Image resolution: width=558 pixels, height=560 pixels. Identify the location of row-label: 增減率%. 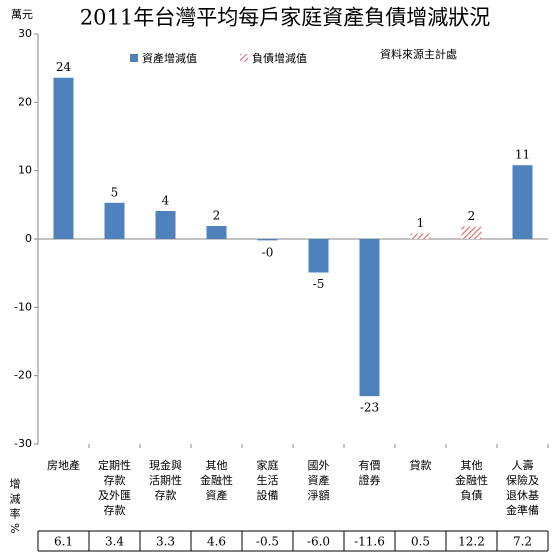
(14, 507).